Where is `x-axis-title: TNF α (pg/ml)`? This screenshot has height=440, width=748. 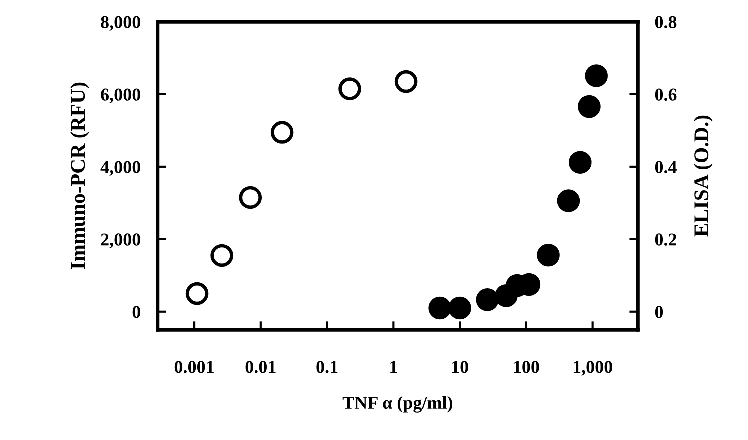 x-axis-title: TNF α (pg/ml) is located at coordinates (397, 404).